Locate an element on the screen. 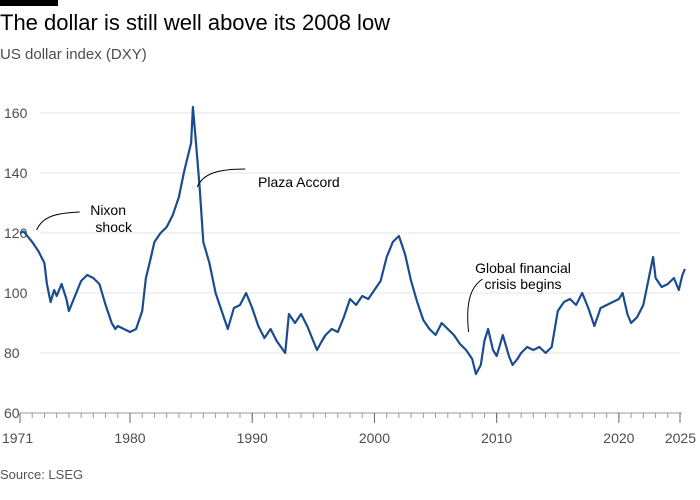  source-note: Source: LSEG is located at coordinates (42, 474).